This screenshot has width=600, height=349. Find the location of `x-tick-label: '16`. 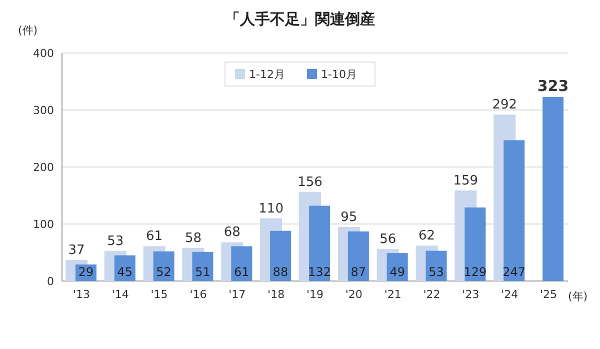

x-tick-label: '16 is located at coordinates (198, 294).